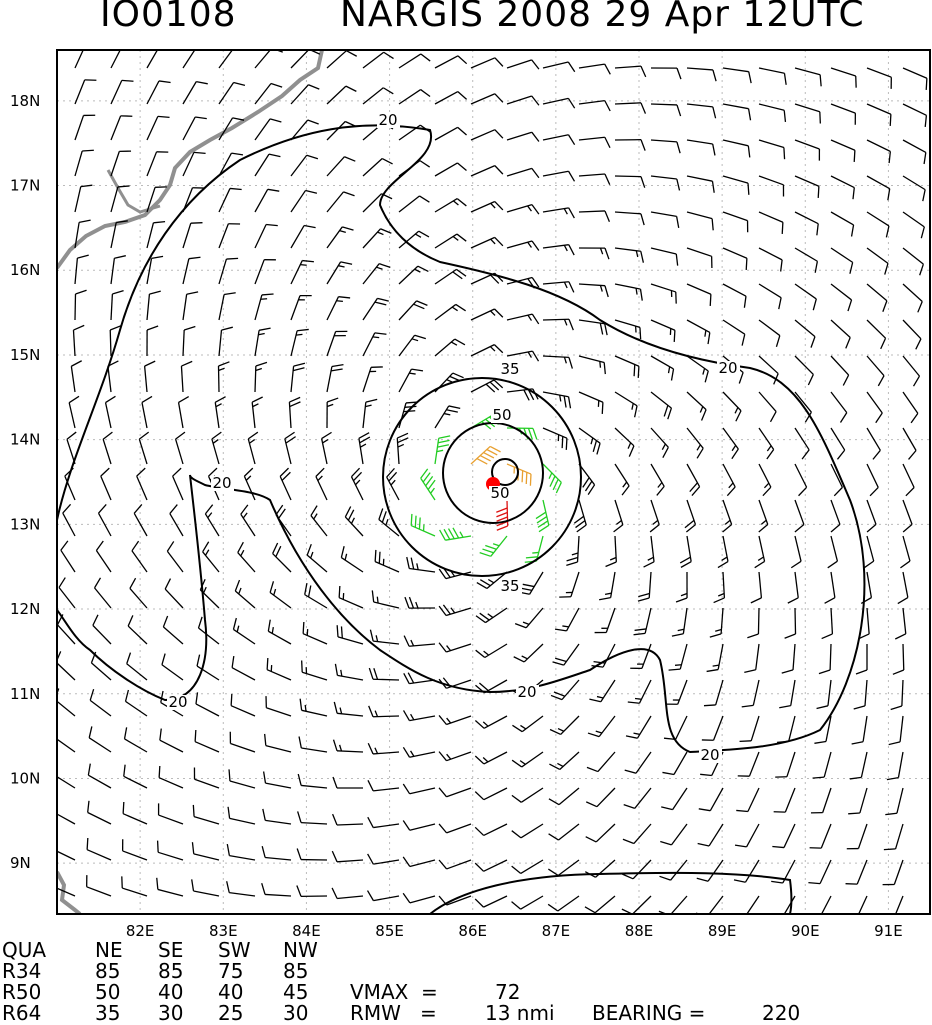 This screenshot has width=932, height=1025. I want to click on coastline-srilanka, so click(69, 892).